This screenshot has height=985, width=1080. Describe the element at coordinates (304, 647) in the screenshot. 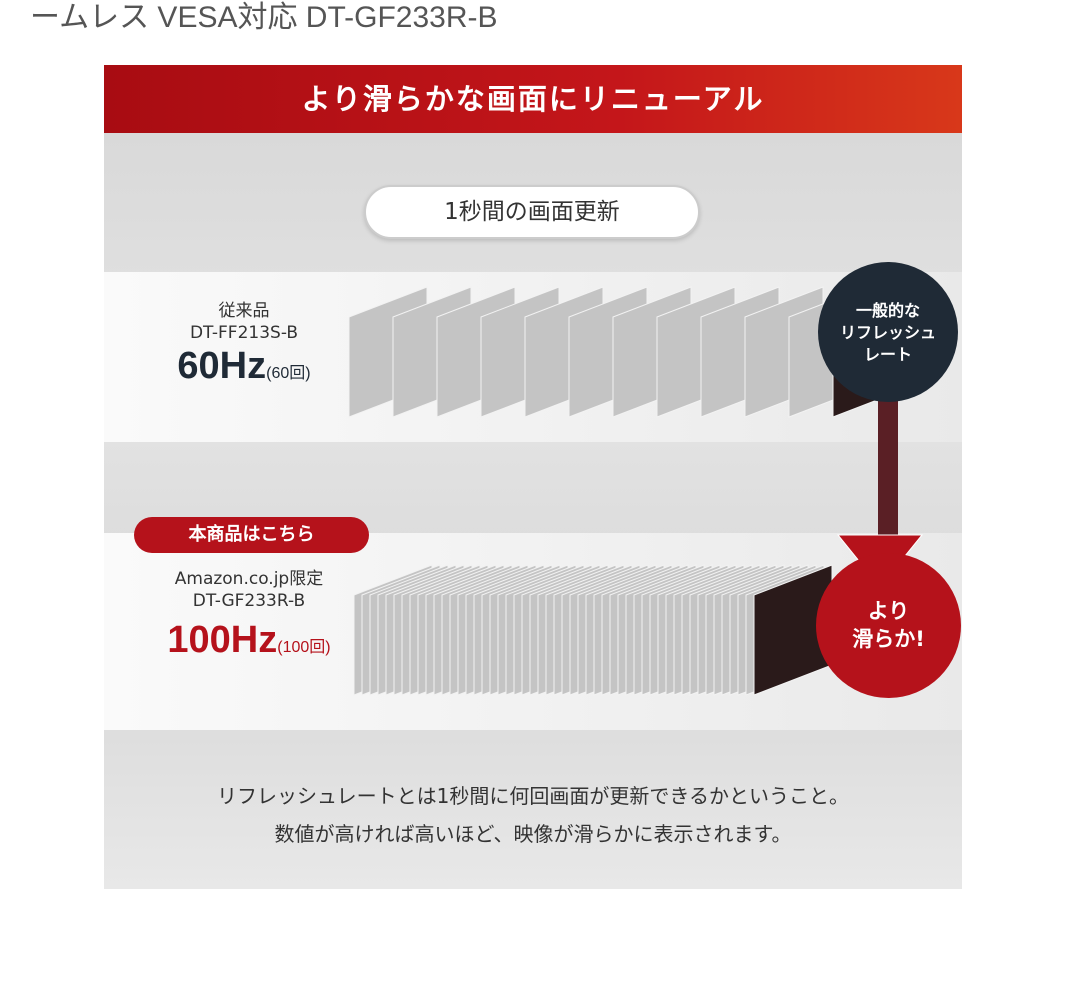

I see `new-count: (100回)` at that location.